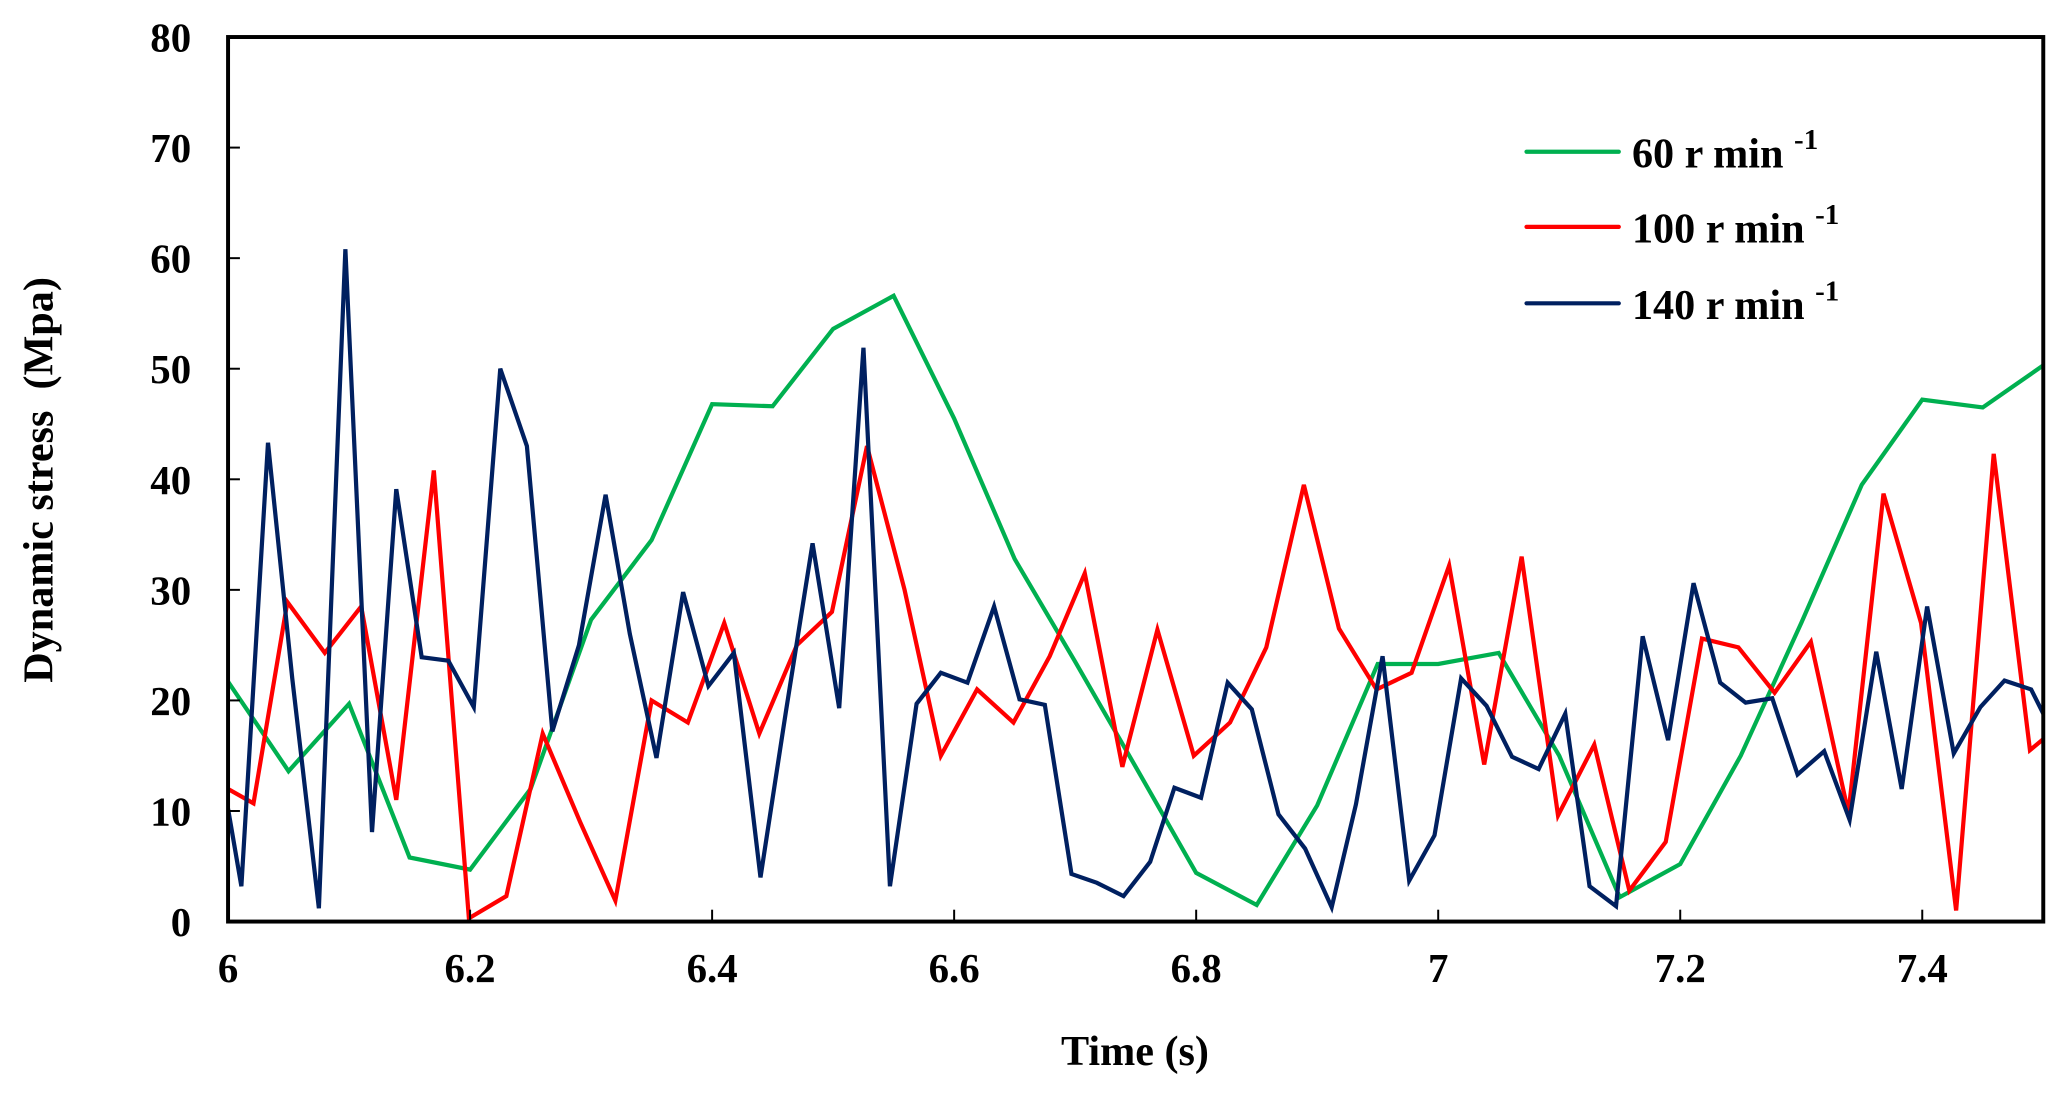  I want to click on x-tick-label: 7, so click(1438, 968).